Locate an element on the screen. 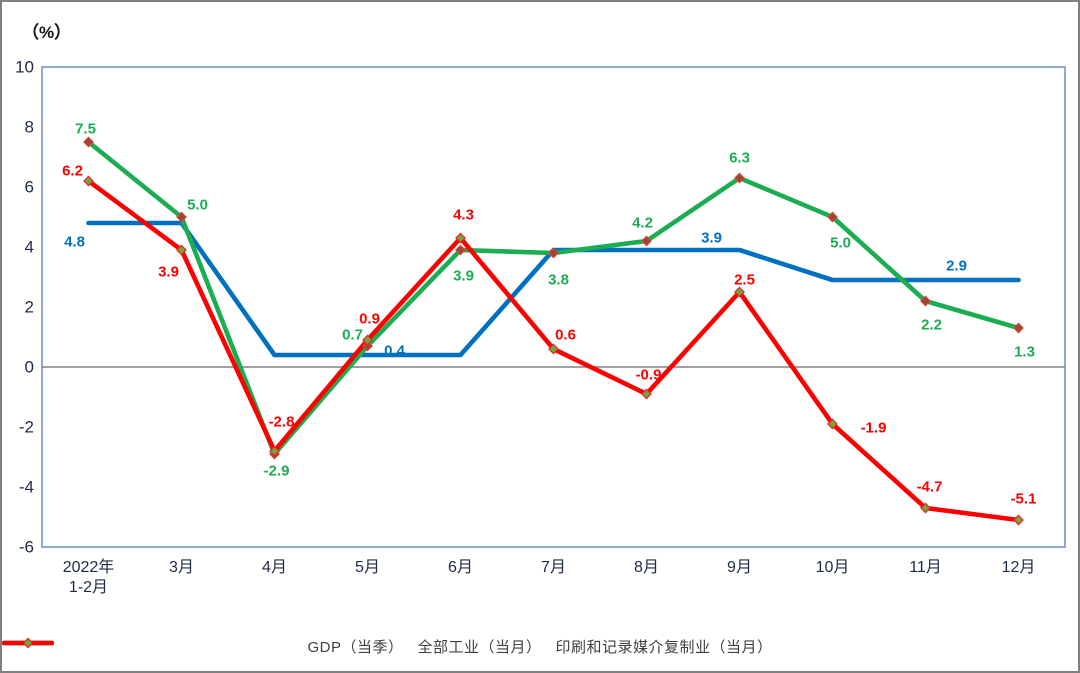  legend-label-printing: 印刷和记录媒介复制业（当月） is located at coordinates (664, 647).